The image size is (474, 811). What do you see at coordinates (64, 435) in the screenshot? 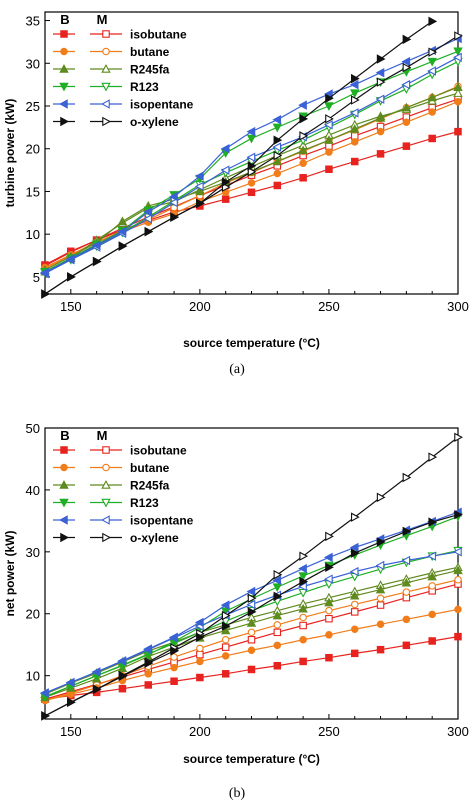
I see `legend-header-basic: B` at bounding box center [64, 435].